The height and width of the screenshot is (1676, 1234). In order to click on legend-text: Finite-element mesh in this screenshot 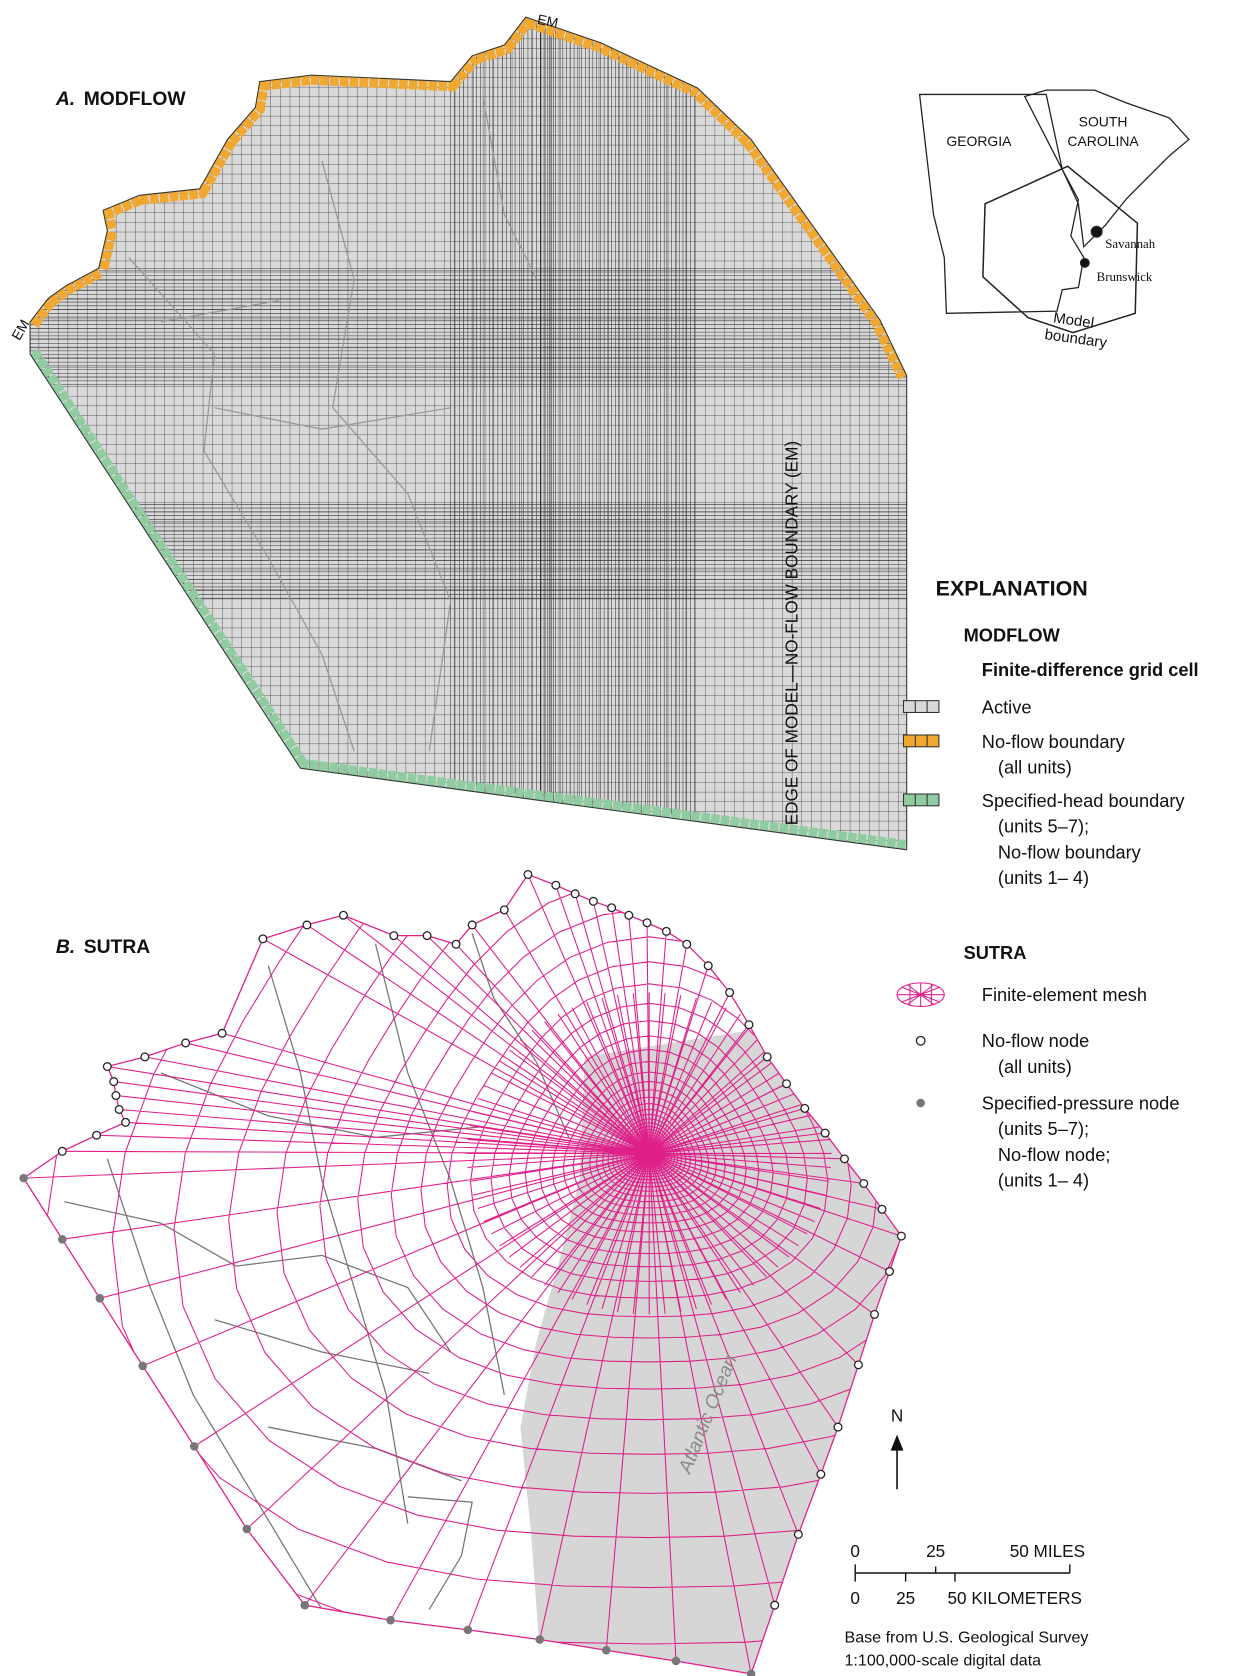, I will do `click(1064, 994)`.